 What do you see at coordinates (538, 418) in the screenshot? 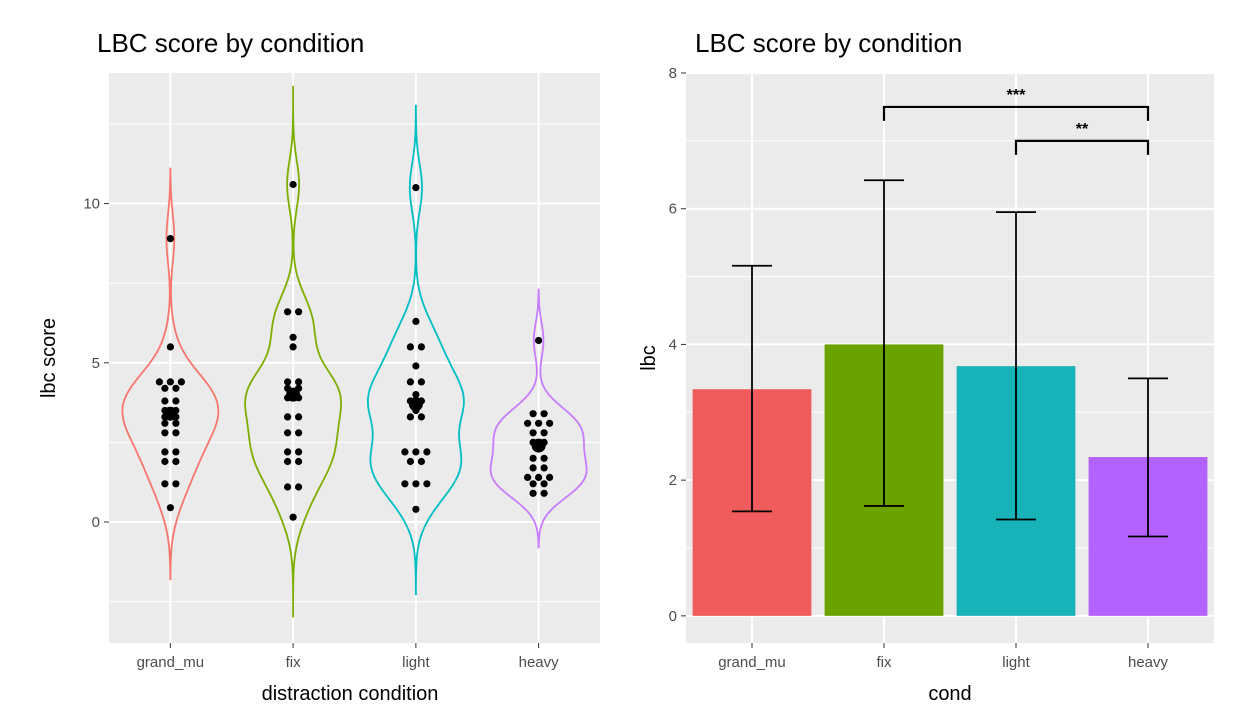
I see `violin-heavy` at bounding box center [538, 418].